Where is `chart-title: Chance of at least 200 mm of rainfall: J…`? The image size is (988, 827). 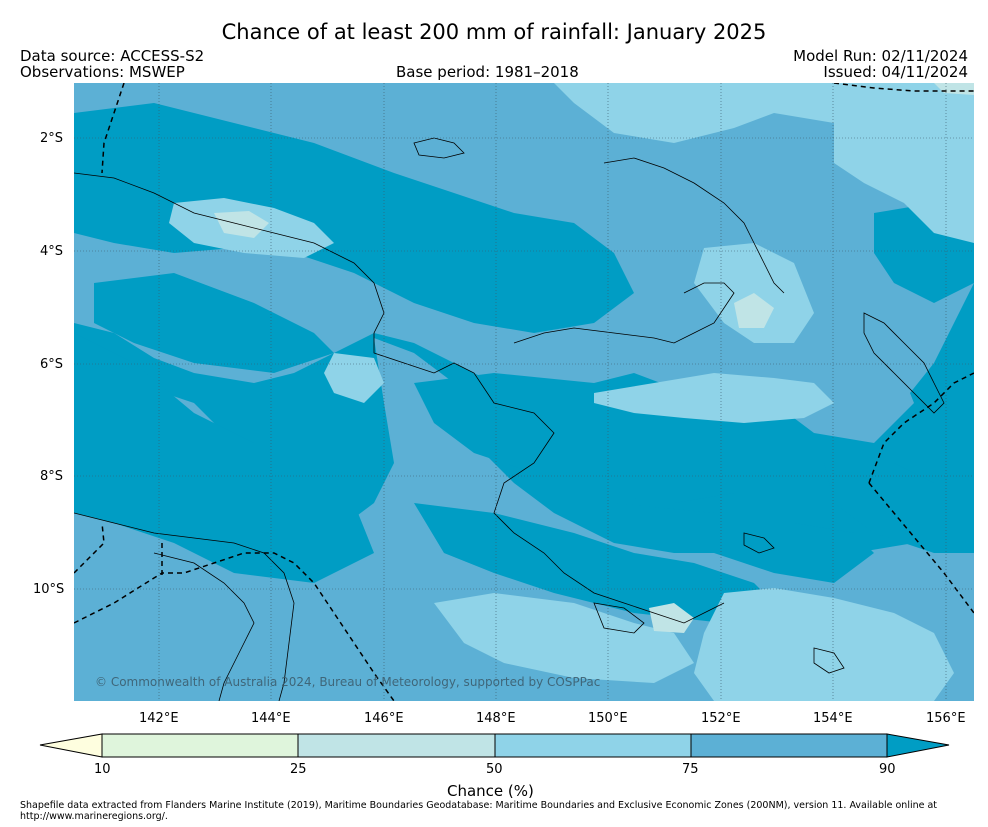 chart-title: Chance of at least 200 mm of rainfall: J… is located at coordinates (494, 32).